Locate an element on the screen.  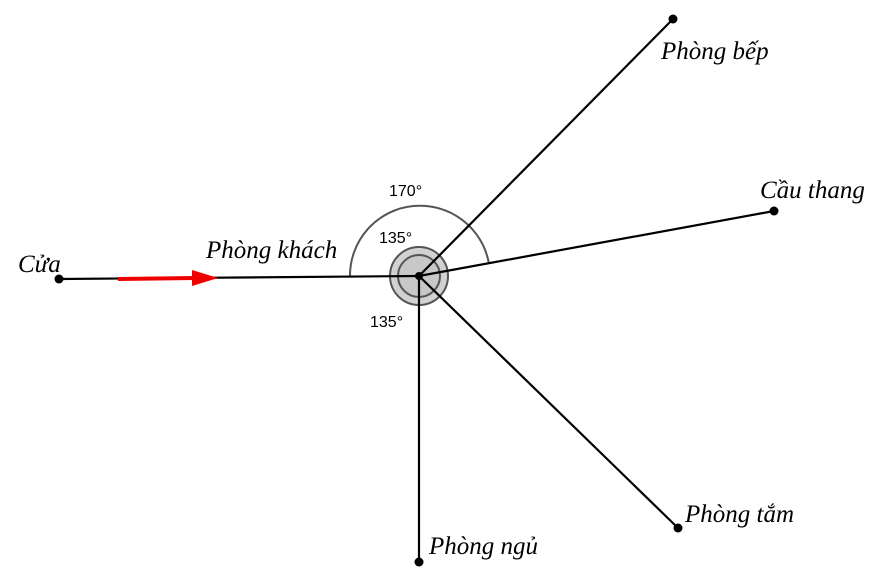
direction-arrow-head is located at coordinates (205, 278).